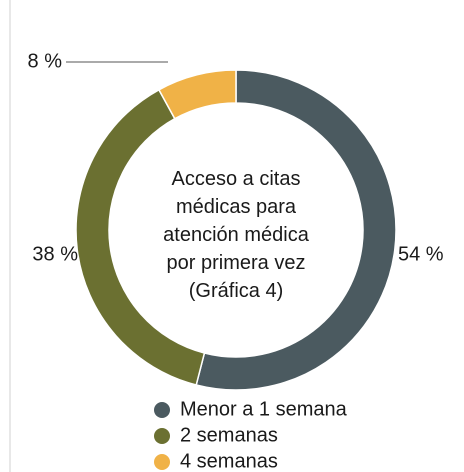  Describe the element at coordinates (229, 461) in the screenshot. I see `legend-label: 4 semanas` at that location.